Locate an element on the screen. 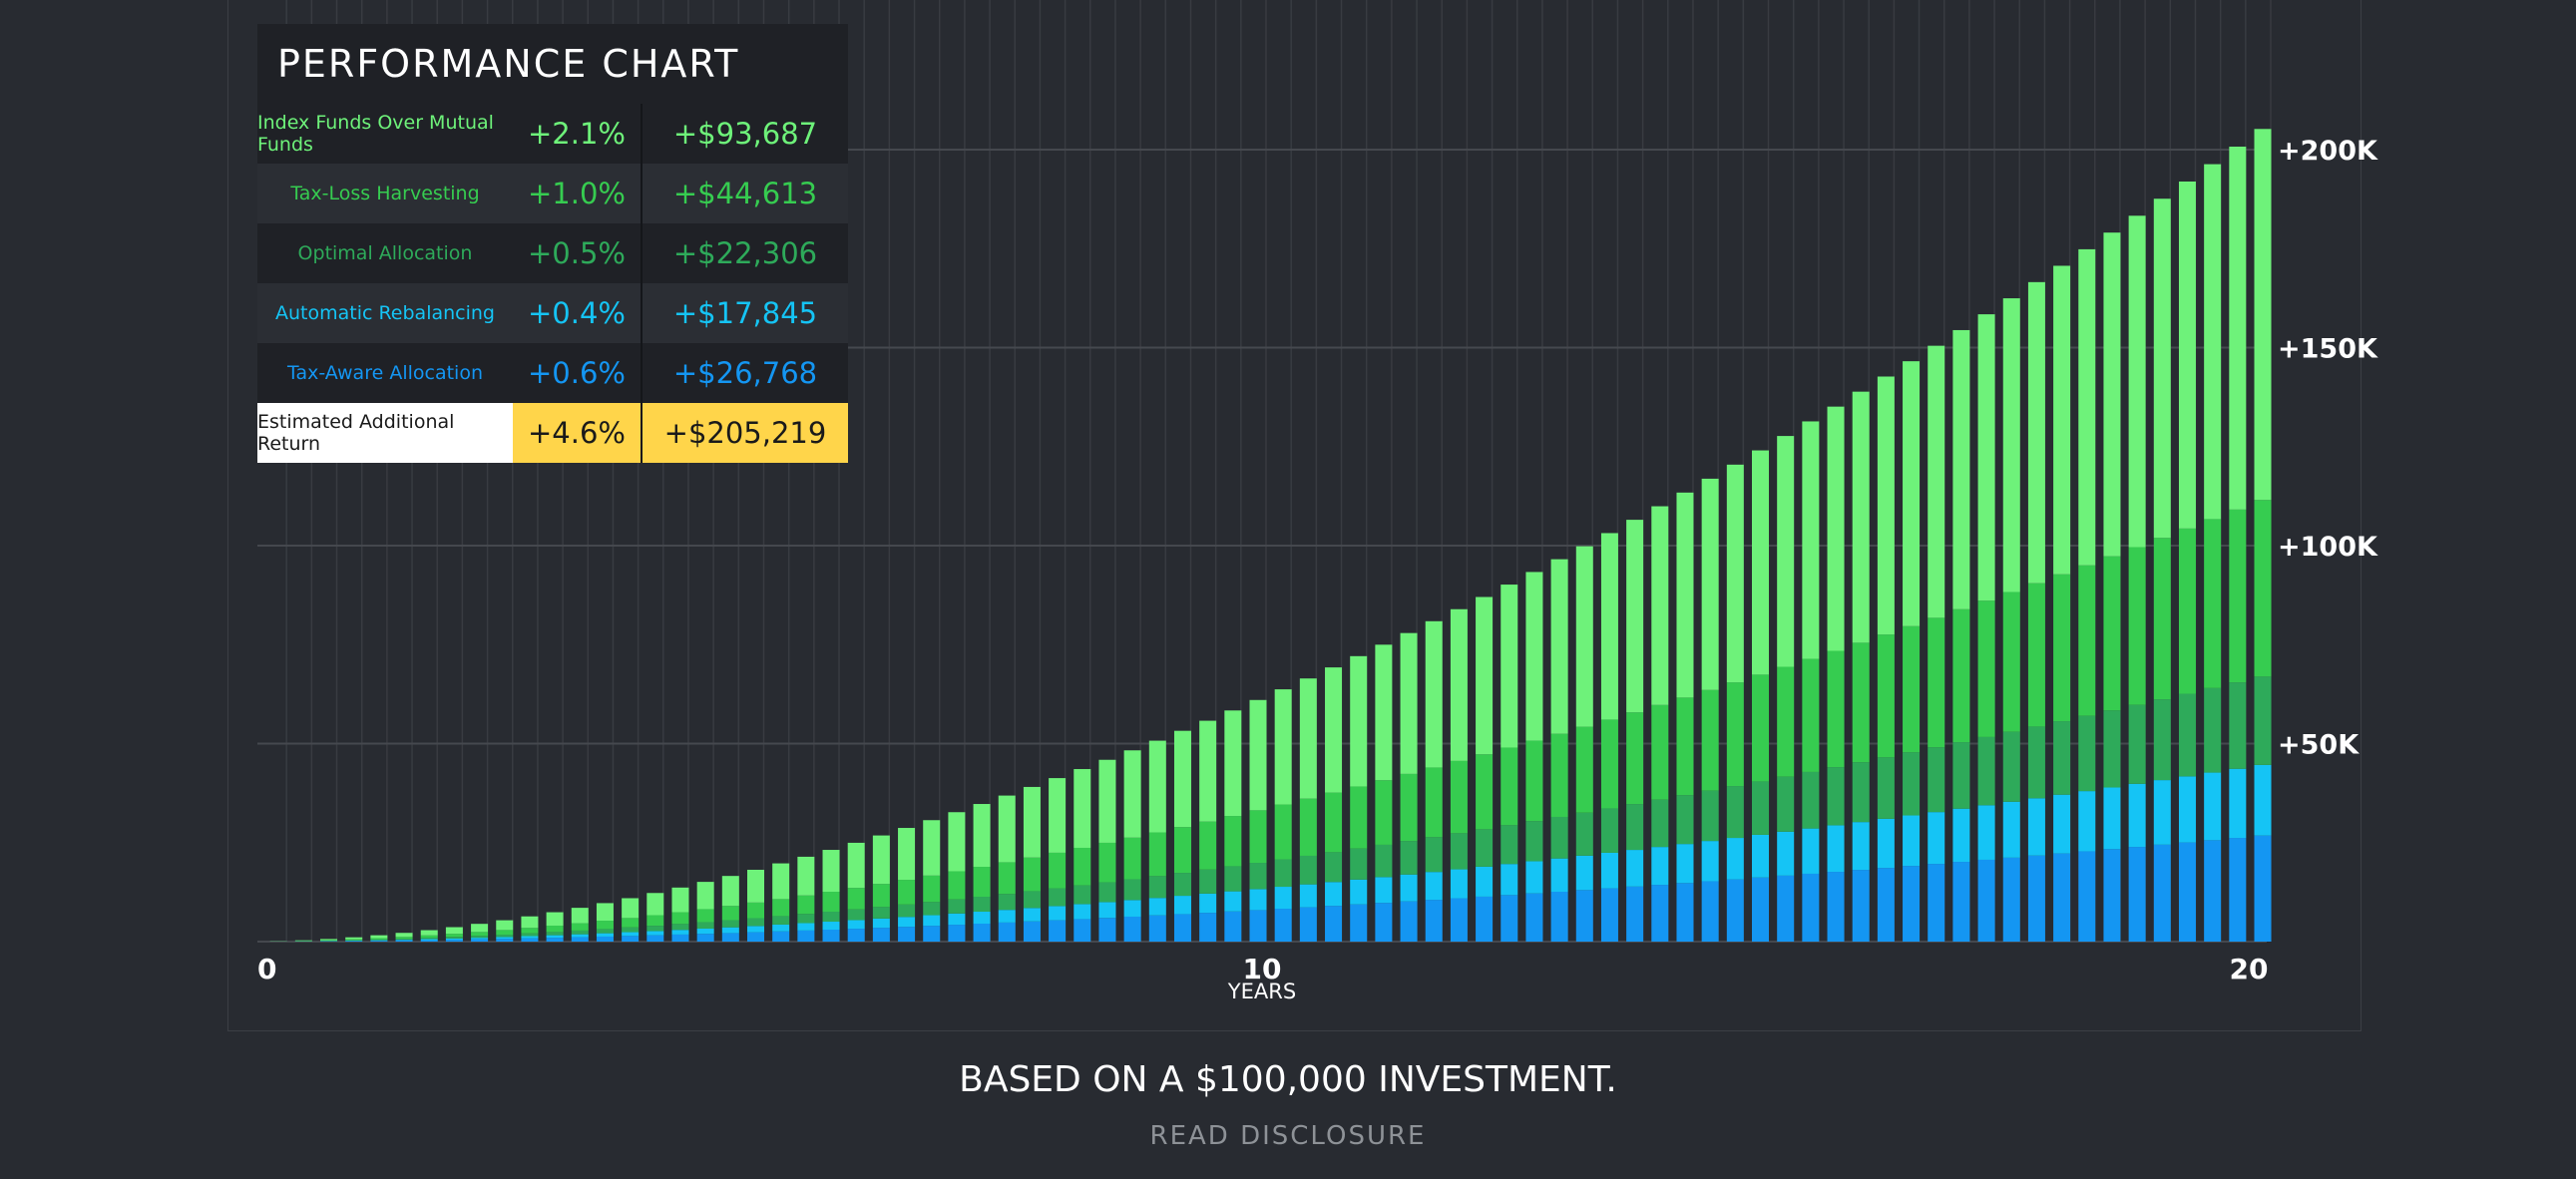 This screenshot has height=1179, width=2576. row-value: +$44,613 is located at coordinates (744, 193).